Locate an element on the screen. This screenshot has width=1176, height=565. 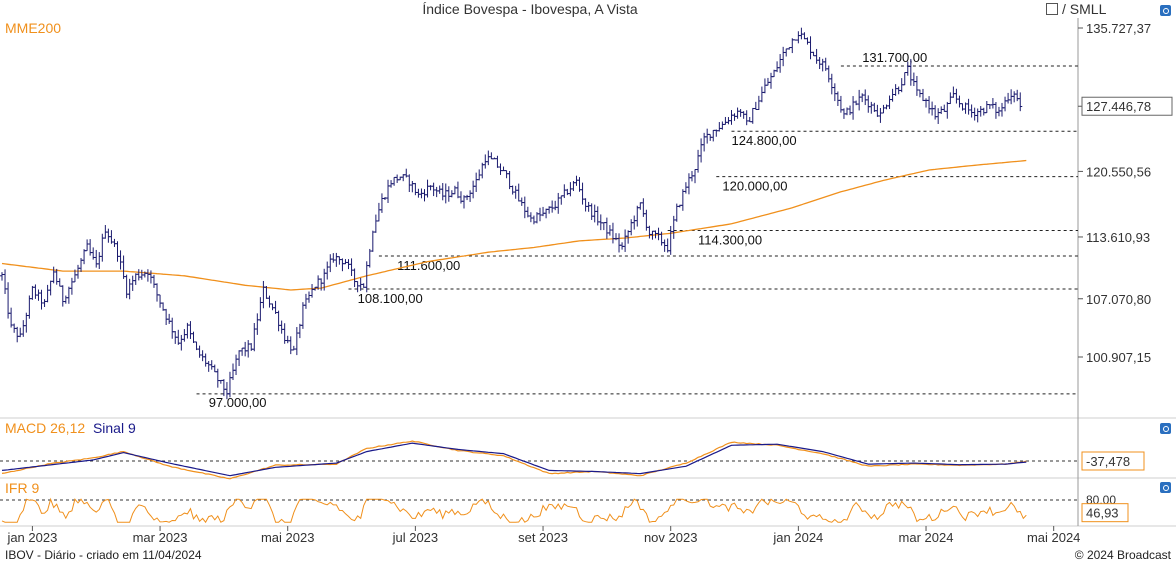
scale-label: / SMLL is located at coordinates (1084, 9).